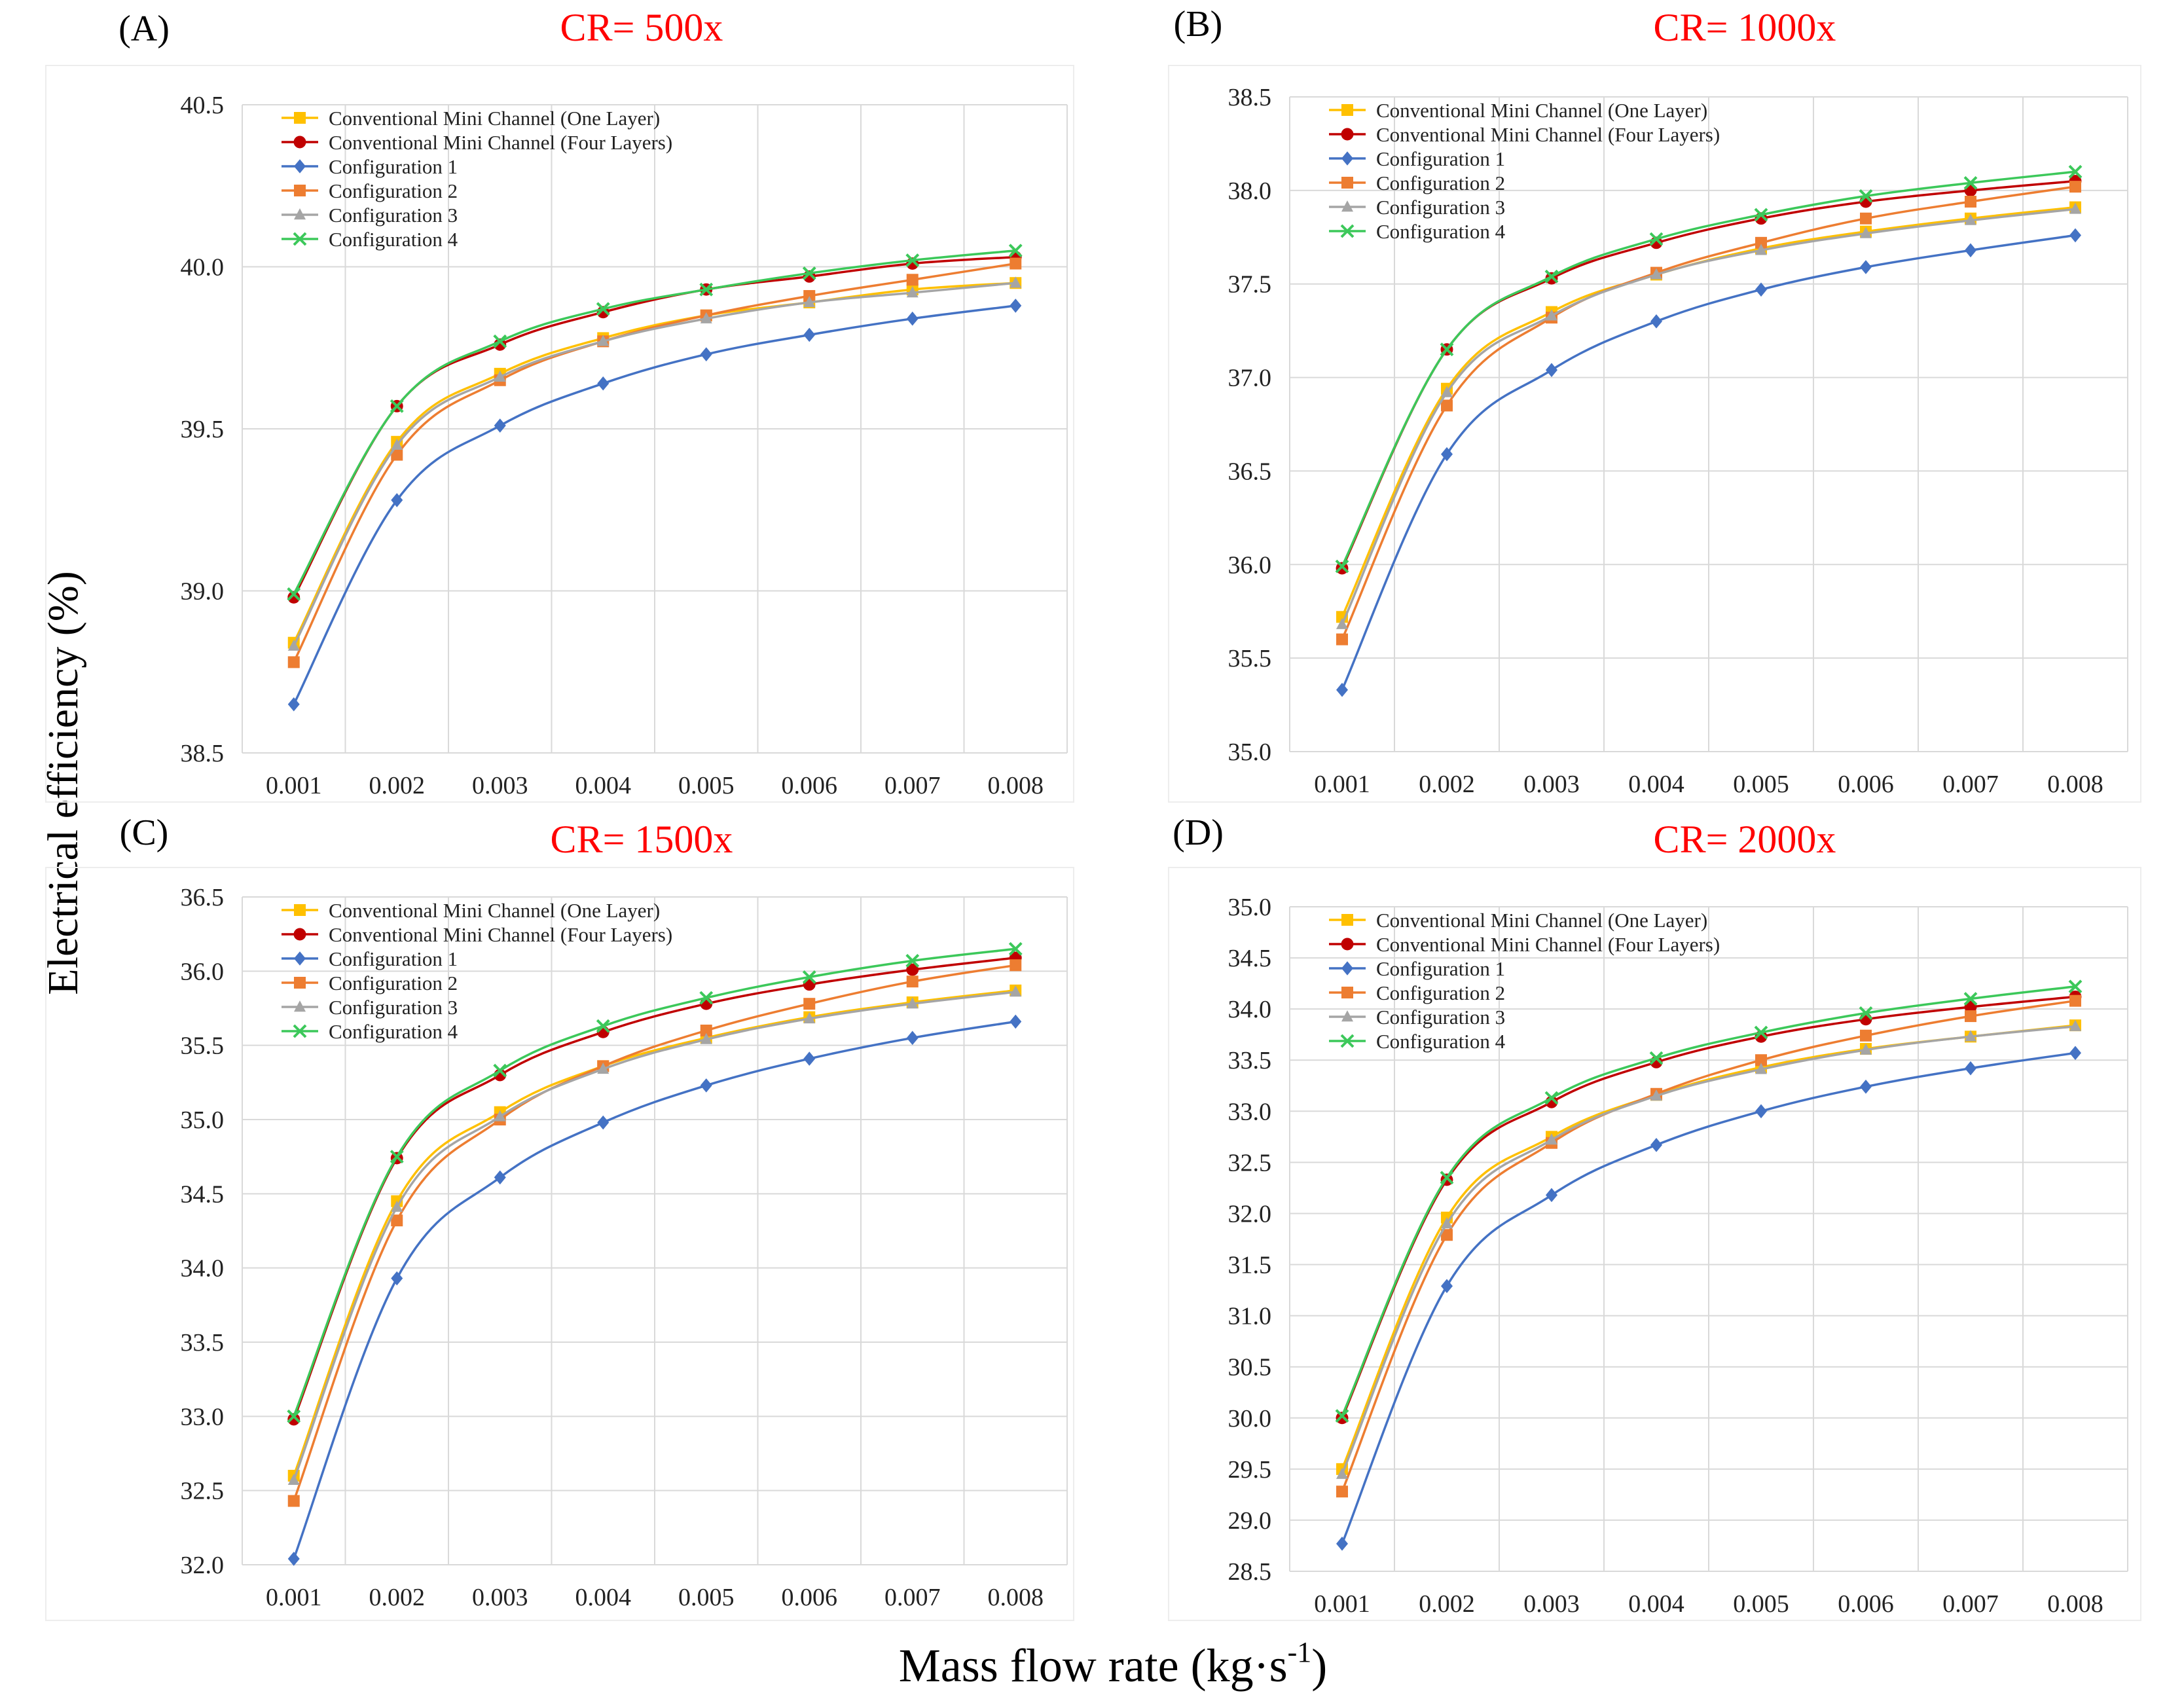 The image size is (2184, 1697). Describe the element at coordinates (203, 1565) in the screenshot. I see `y-tick-label: 32.0` at that location.